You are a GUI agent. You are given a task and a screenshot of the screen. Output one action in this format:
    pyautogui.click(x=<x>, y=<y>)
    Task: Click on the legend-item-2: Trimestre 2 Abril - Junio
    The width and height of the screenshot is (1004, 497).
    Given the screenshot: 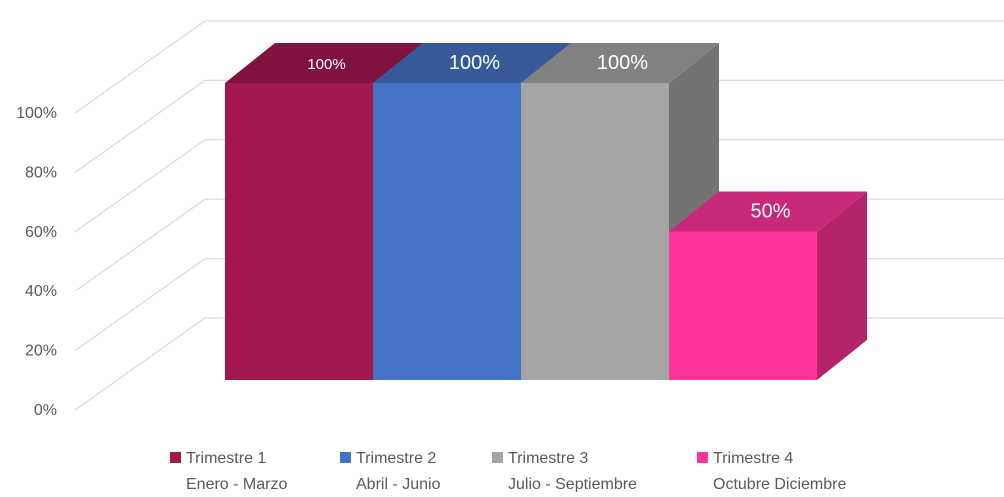 What is the action you would take?
    pyautogui.click(x=390, y=471)
    